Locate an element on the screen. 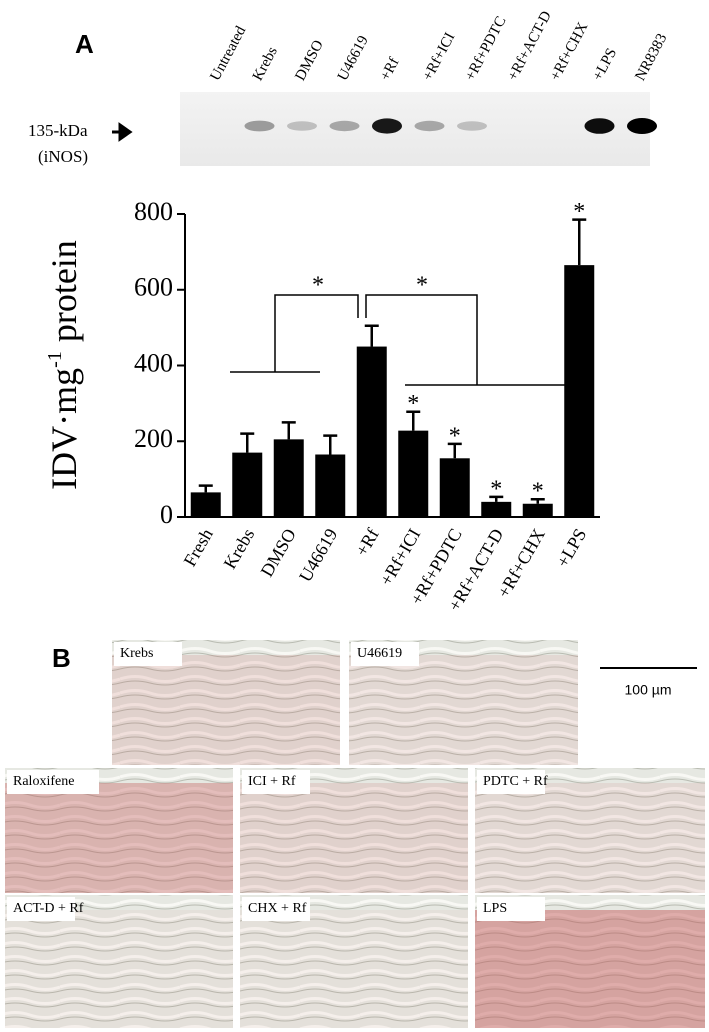 Image resolution: width=709 pixels, height=1032 pixels. y-tick-label: 600 is located at coordinates (153, 287).